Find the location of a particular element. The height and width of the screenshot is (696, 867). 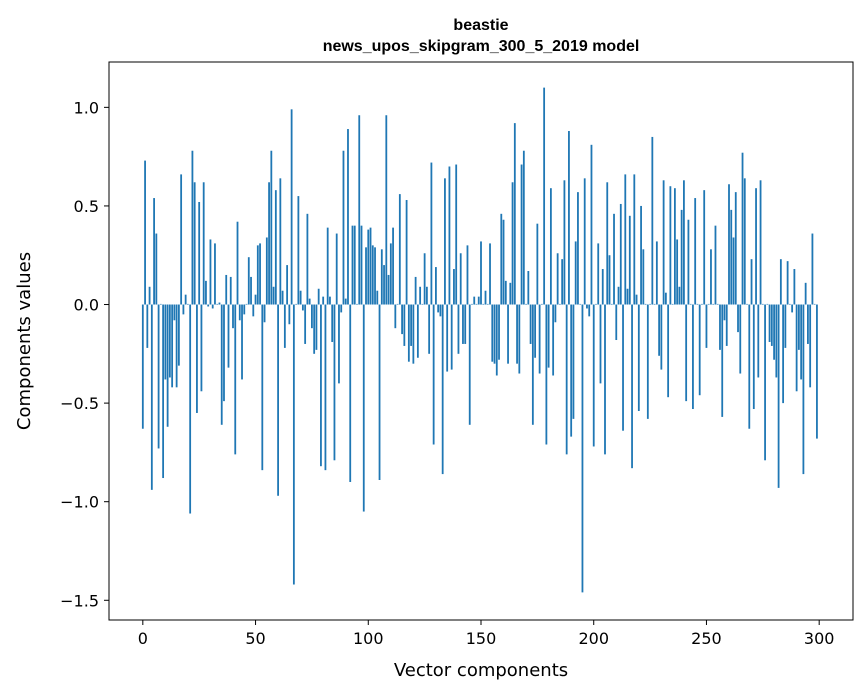

y-tick-label-2: 0.0 is located at coordinates (86, 305).